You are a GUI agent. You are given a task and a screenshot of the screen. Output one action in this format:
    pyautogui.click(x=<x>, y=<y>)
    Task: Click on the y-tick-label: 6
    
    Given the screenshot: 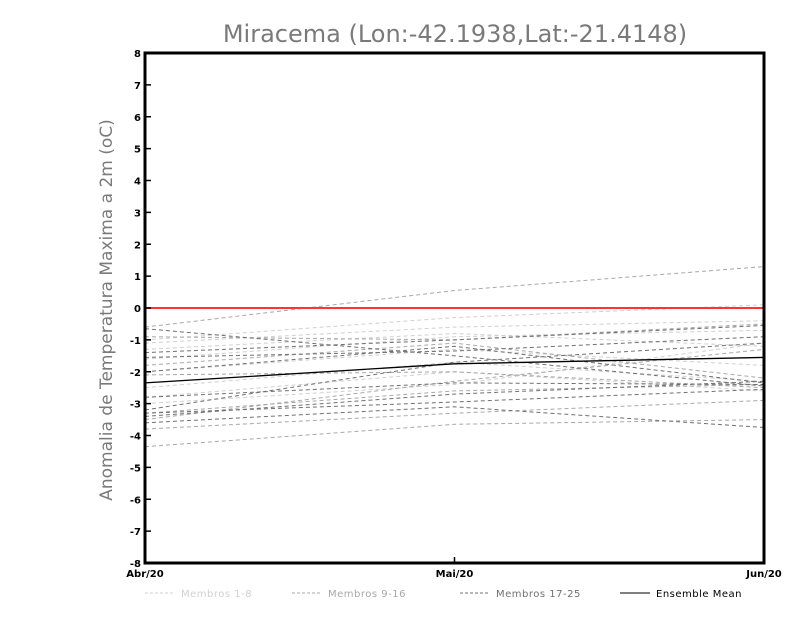 What is the action you would take?
    pyautogui.click(x=137, y=118)
    